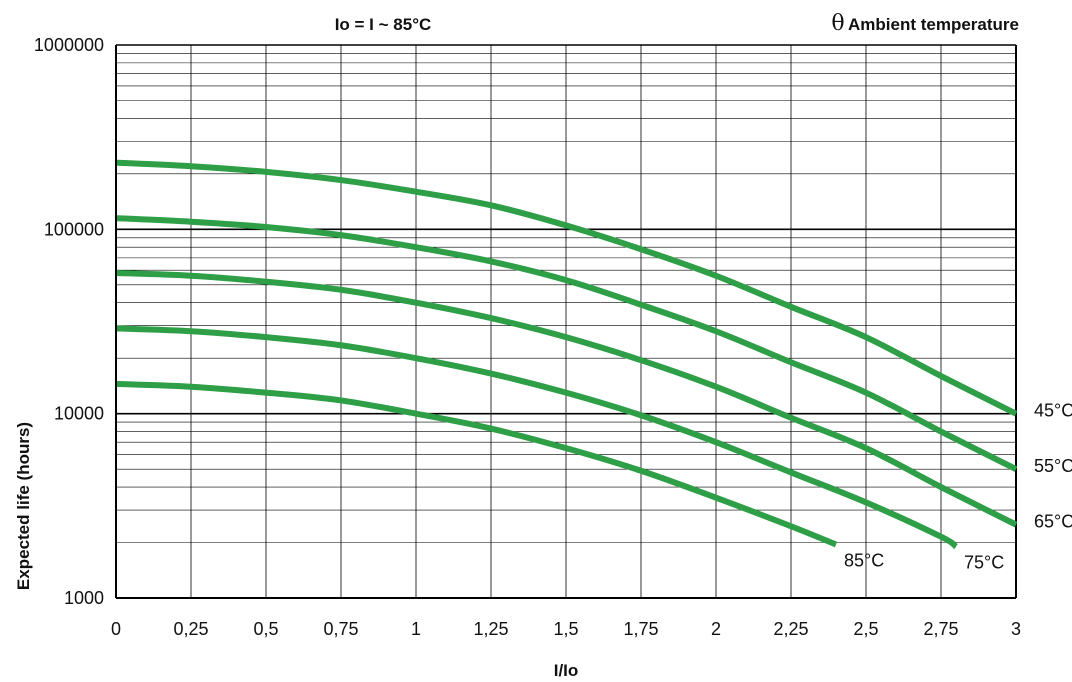  I want to click on x-tick-label: 1,5, so click(565, 629).